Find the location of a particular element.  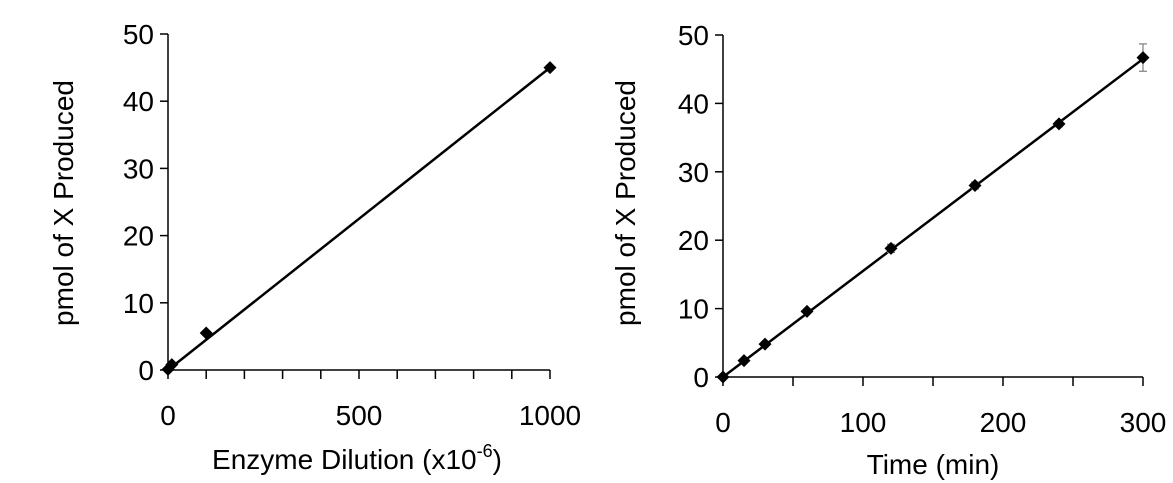

x-axis-label: Time (min) is located at coordinates (933, 464).